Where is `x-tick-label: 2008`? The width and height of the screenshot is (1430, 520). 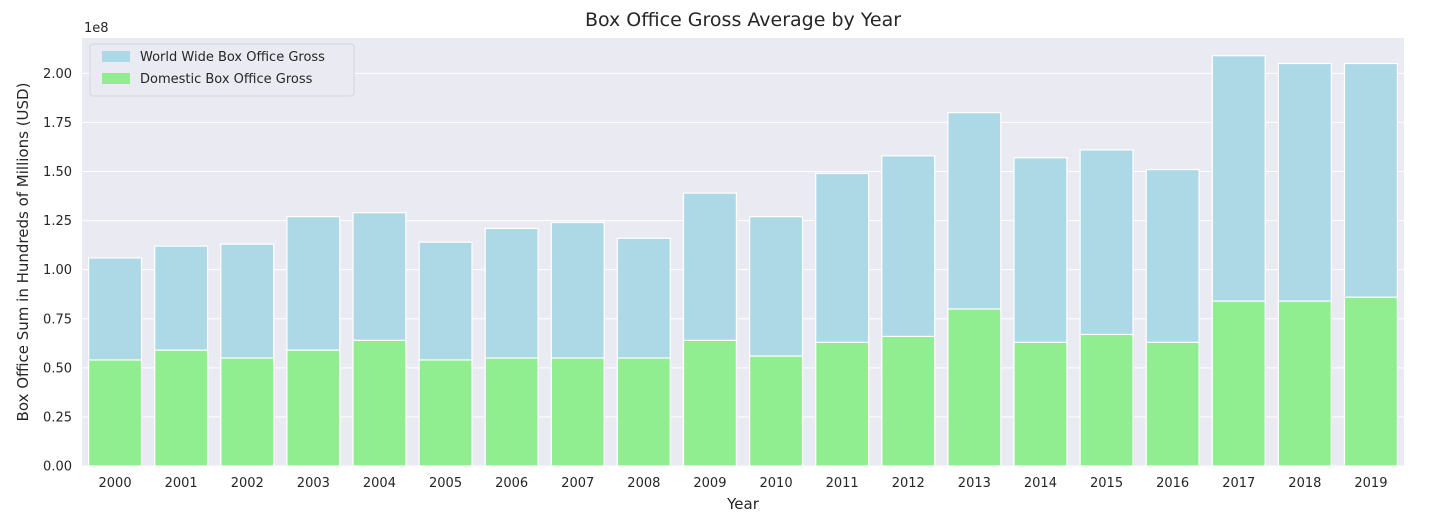 x-tick-label: 2008 is located at coordinates (643, 483).